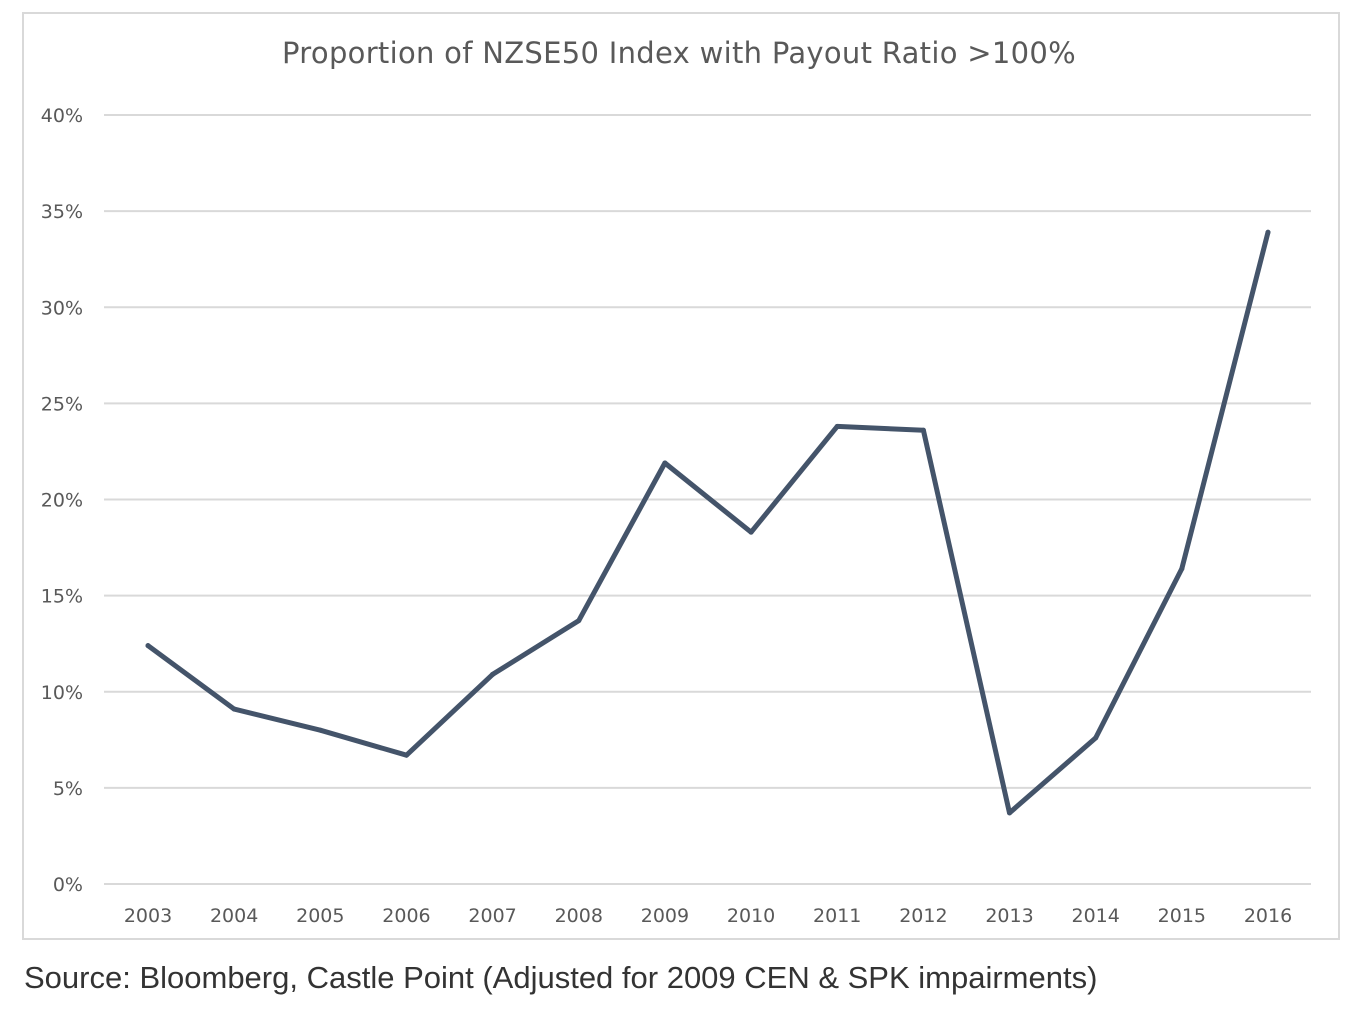  What do you see at coordinates (234, 709) in the screenshot?
I see `data-point-2004` at bounding box center [234, 709].